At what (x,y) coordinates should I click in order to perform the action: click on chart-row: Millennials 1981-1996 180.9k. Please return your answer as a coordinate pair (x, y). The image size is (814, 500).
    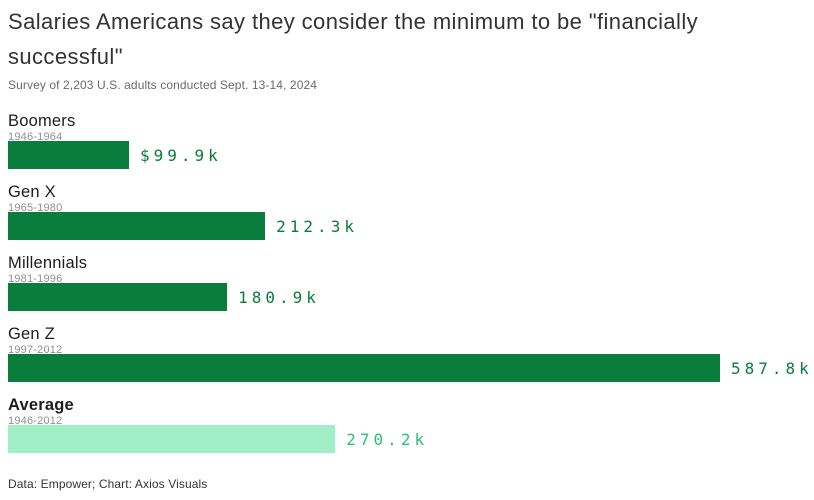
    Looking at the image, I should click on (411, 289).